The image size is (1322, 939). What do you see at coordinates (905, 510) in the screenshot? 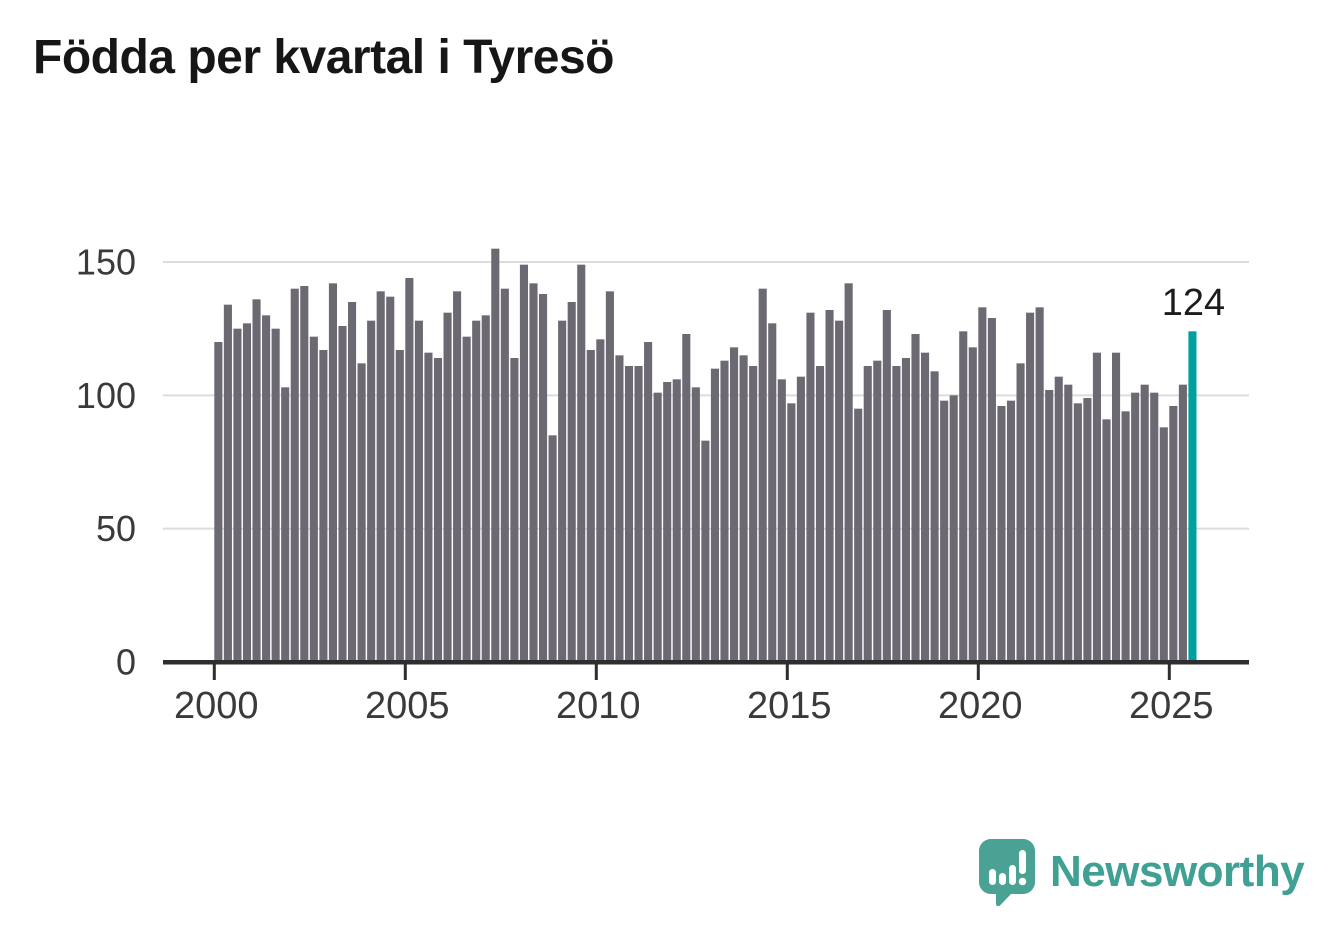
I see `bar-2018-Q1` at bounding box center [905, 510].